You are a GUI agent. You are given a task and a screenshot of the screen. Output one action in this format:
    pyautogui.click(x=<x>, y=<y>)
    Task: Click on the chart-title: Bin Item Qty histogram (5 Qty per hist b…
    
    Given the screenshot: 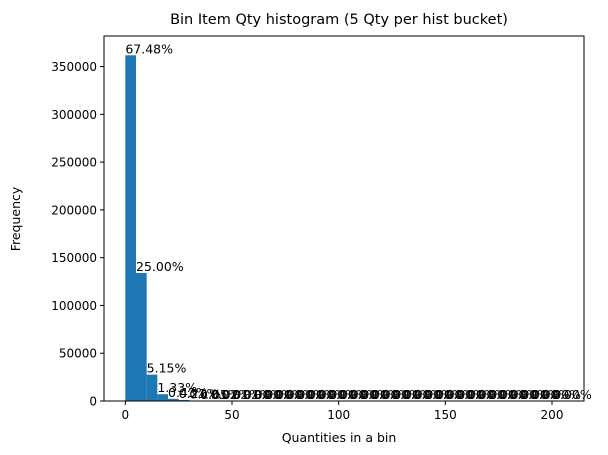 What is the action you would take?
    pyautogui.click(x=339, y=20)
    